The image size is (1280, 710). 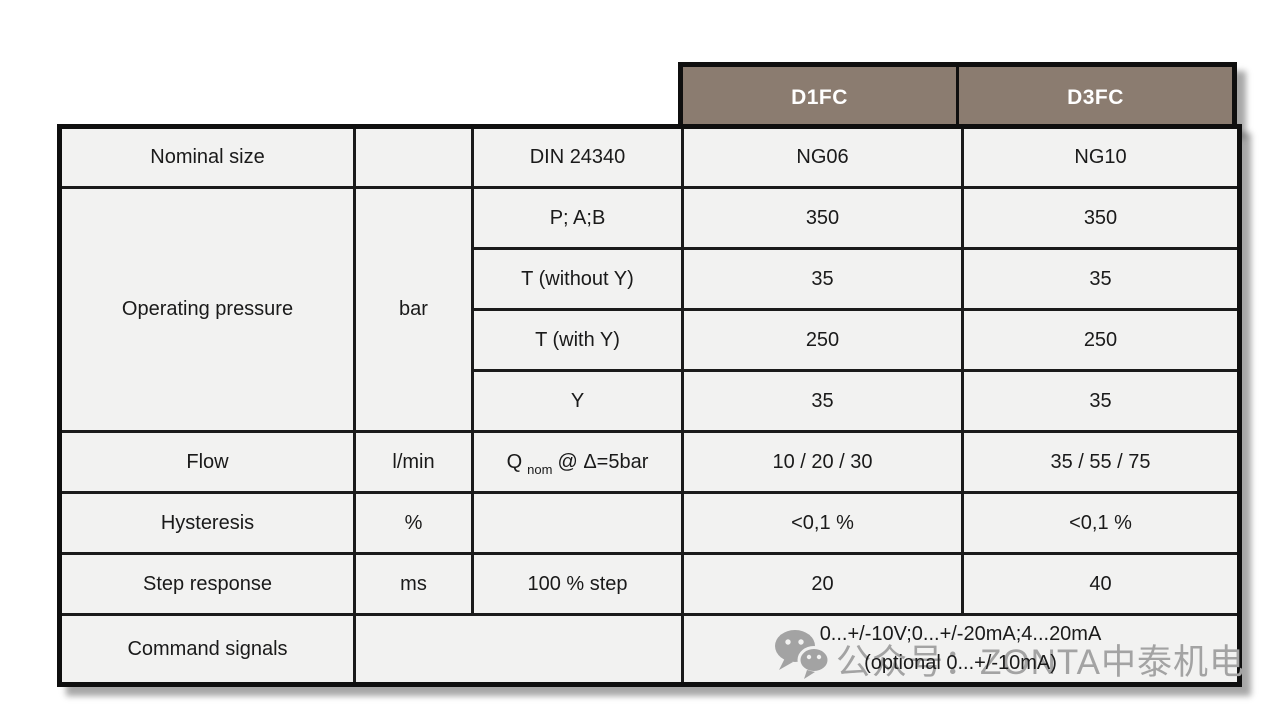 I want to click on column-header-d1fc-label: D1FC, so click(x=819, y=97).